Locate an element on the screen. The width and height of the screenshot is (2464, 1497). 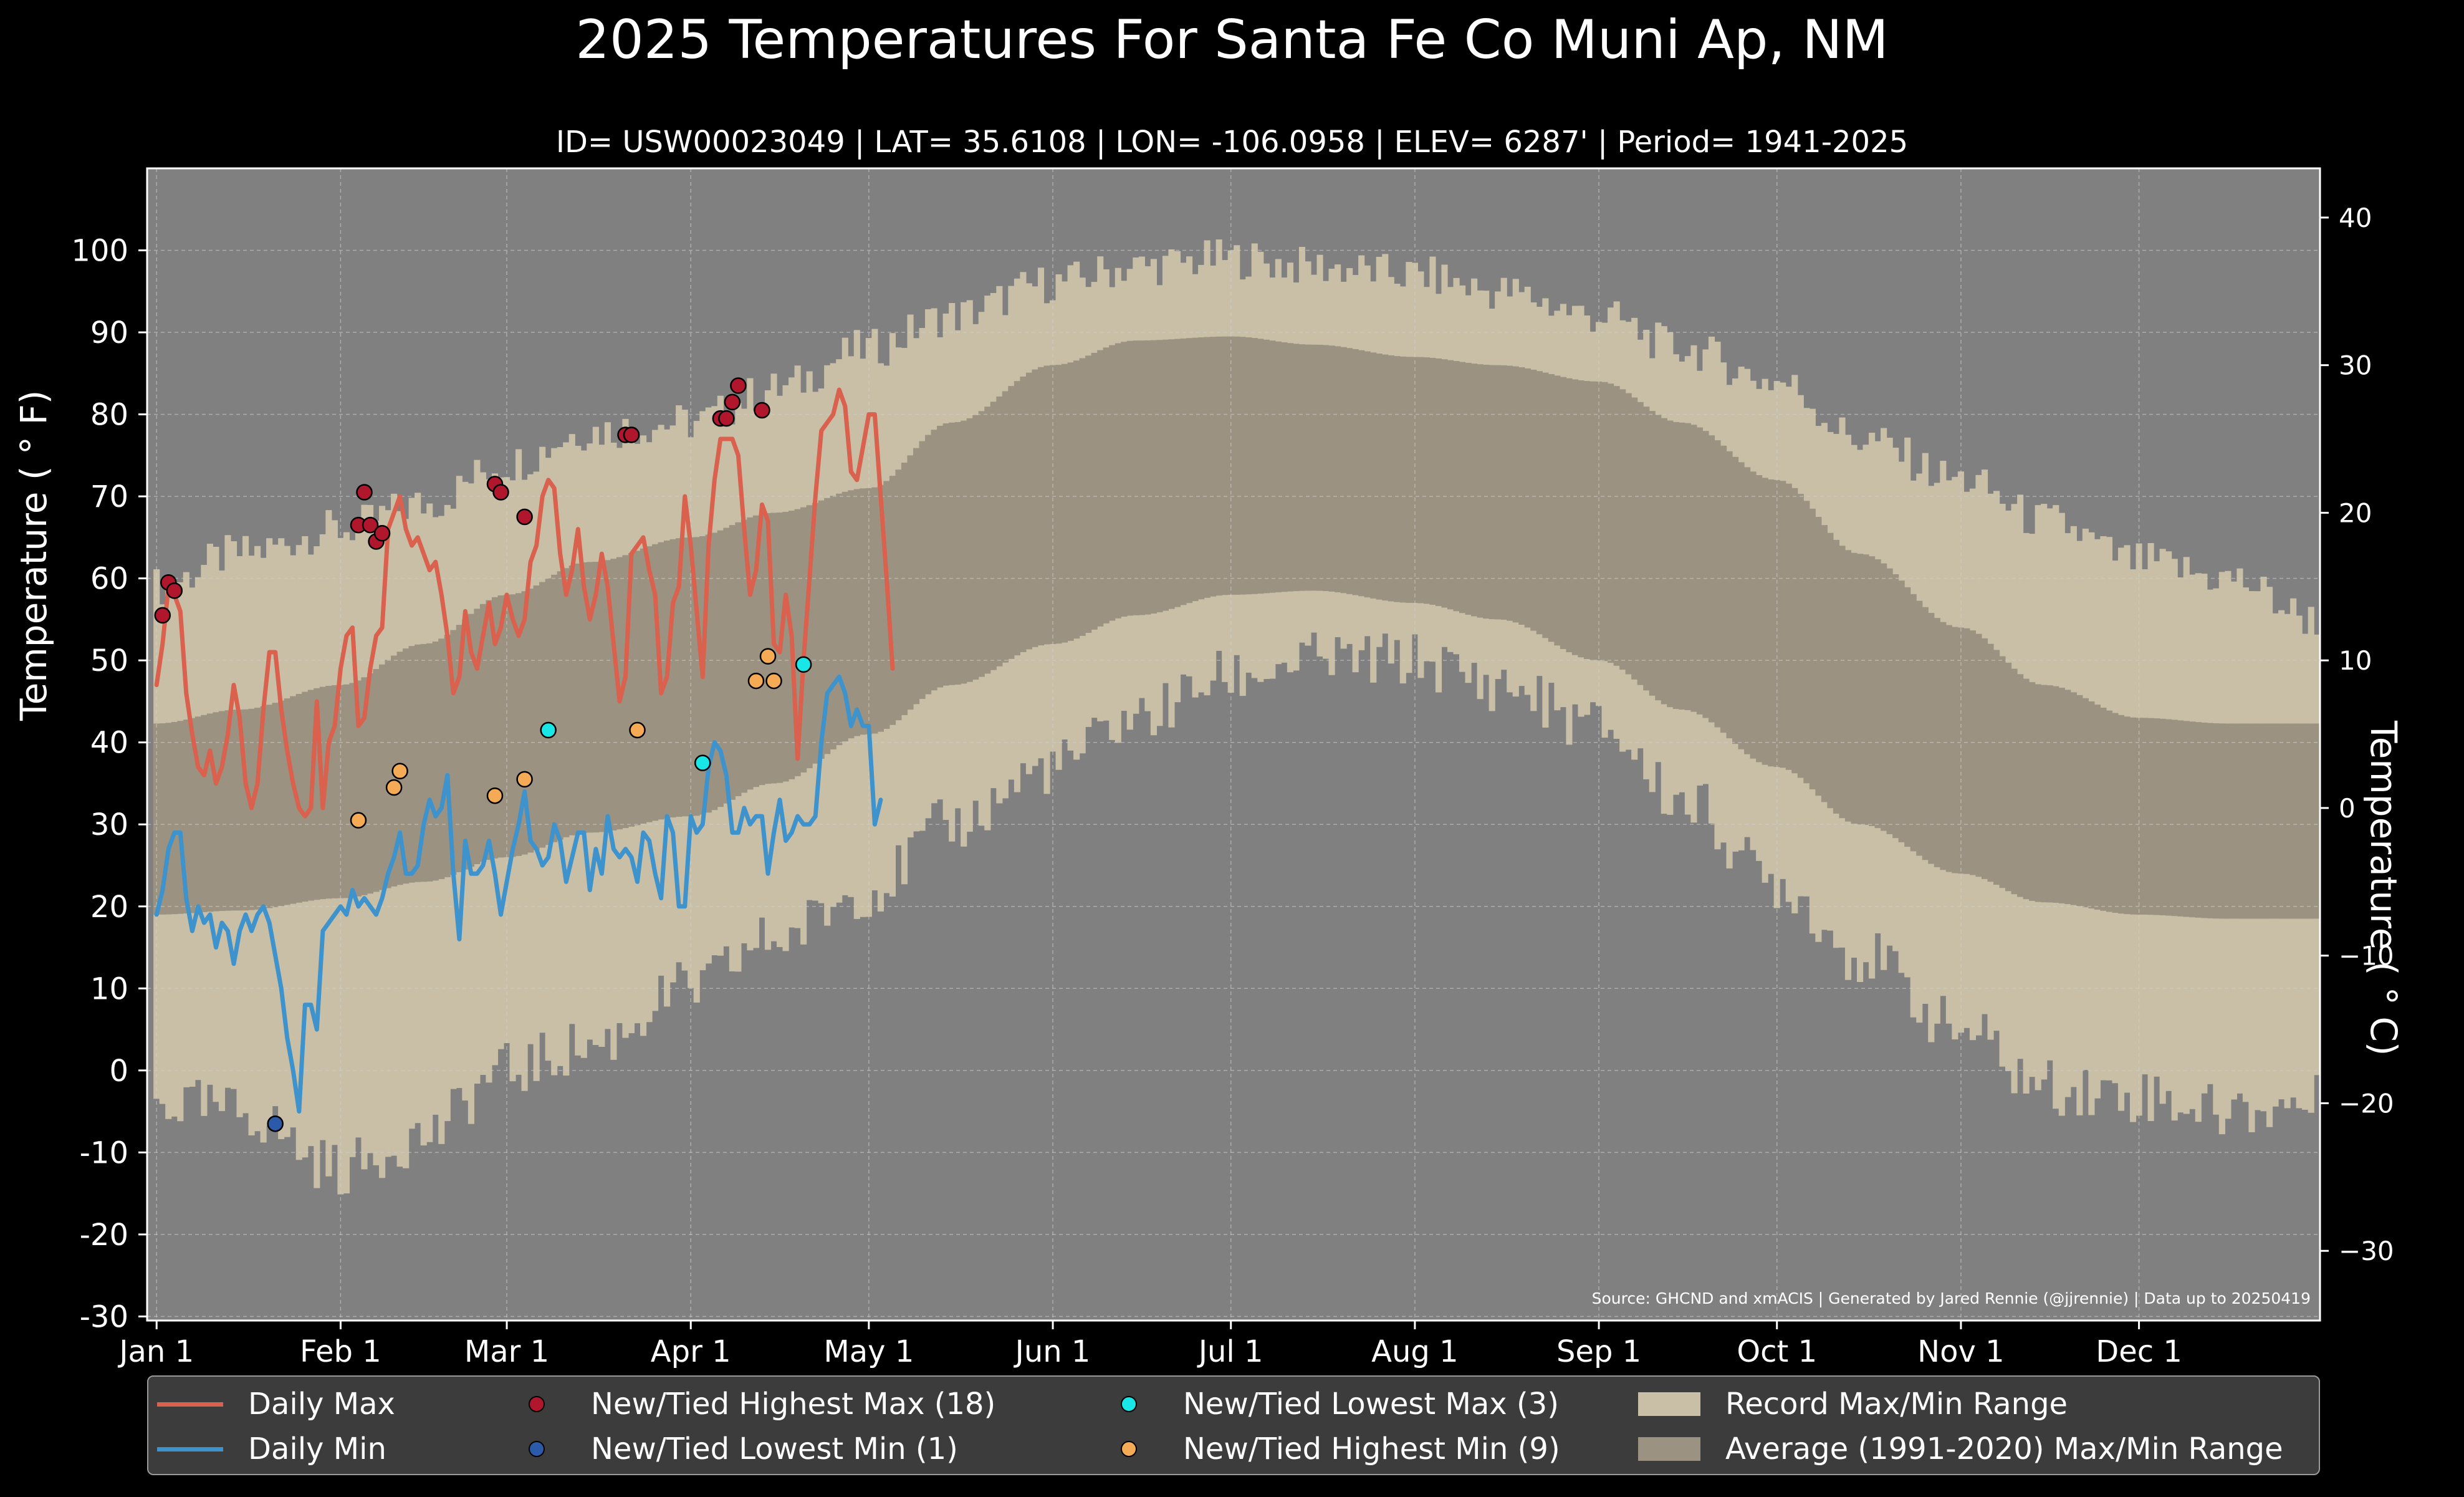
legend-item: New/Tied Highest Min (9) is located at coordinates (1328, 1449).